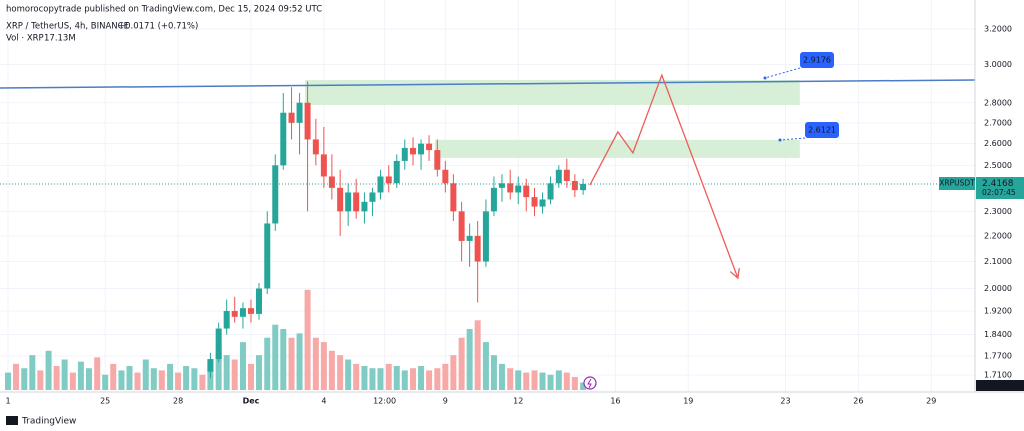 The image size is (1024, 431). I want to click on volume-last: 17.13M, so click(60, 39).